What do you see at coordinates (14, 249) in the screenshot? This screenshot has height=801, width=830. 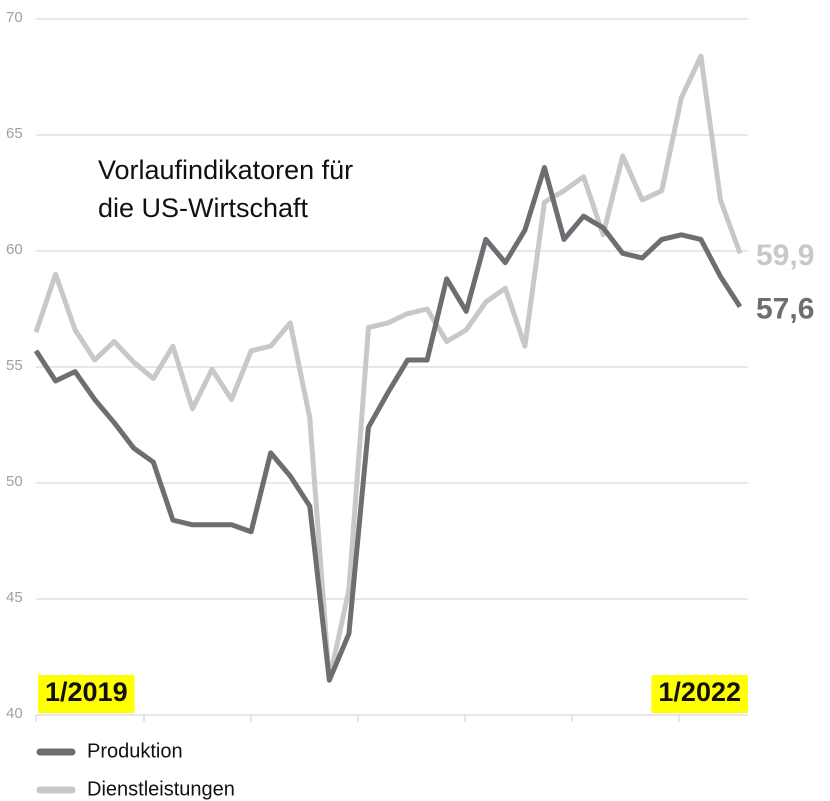 I see `y-tick-label: 60` at bounding box center [14, 249].